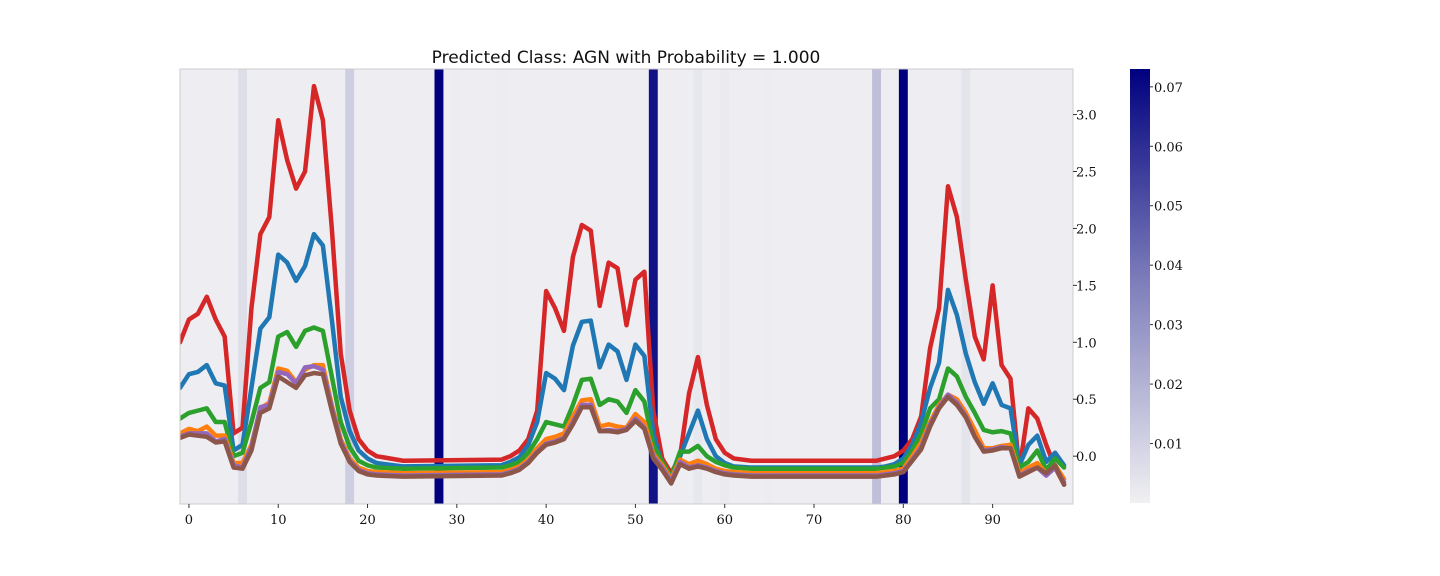 The image size is (1440, 576). I want to click on colorbar-tick-label: 0.03, so click(1168, 326).